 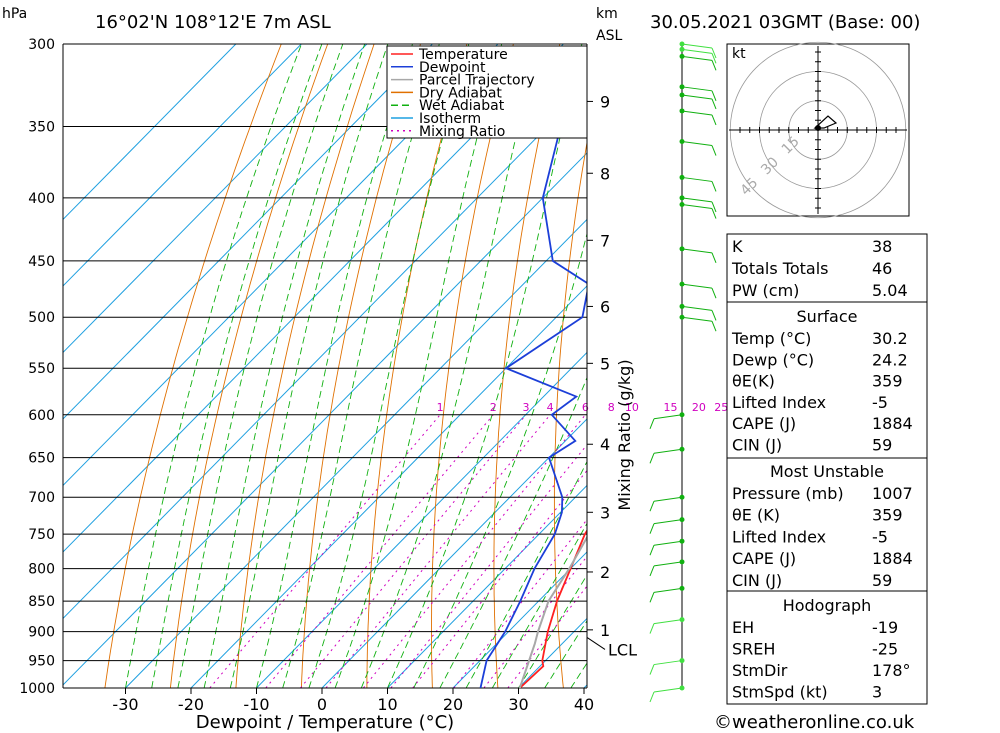 I want to click on height-km-label: 1, so click(x=605, y=630).